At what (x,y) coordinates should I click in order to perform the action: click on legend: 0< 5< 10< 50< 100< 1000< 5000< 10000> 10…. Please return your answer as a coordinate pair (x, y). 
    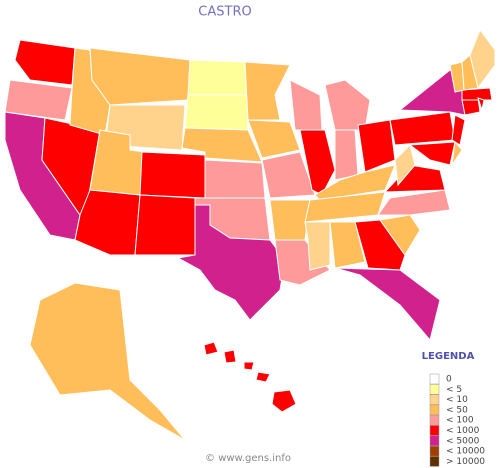
    Looking at the image, I should click on (457, 420).